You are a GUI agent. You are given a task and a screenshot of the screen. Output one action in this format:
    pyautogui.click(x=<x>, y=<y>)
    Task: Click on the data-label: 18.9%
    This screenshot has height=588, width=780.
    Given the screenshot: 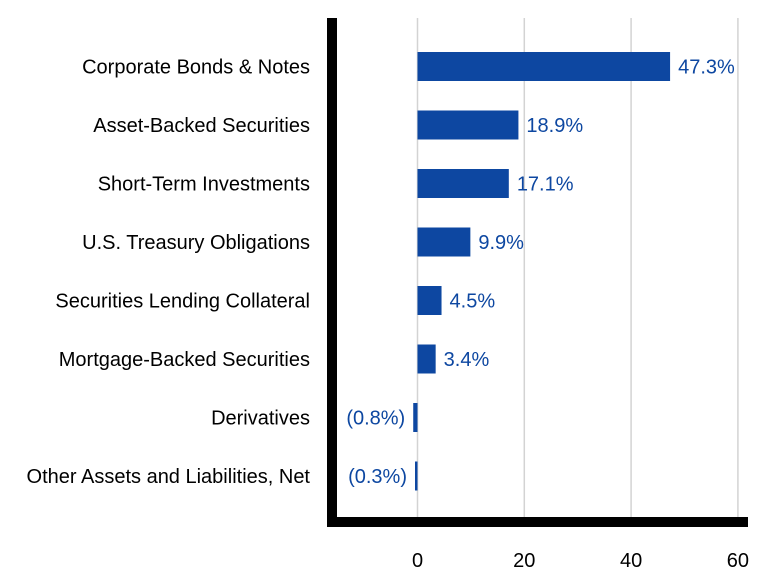 What is the action you would take?
    pyautogui.click(x=554, y=126)
    